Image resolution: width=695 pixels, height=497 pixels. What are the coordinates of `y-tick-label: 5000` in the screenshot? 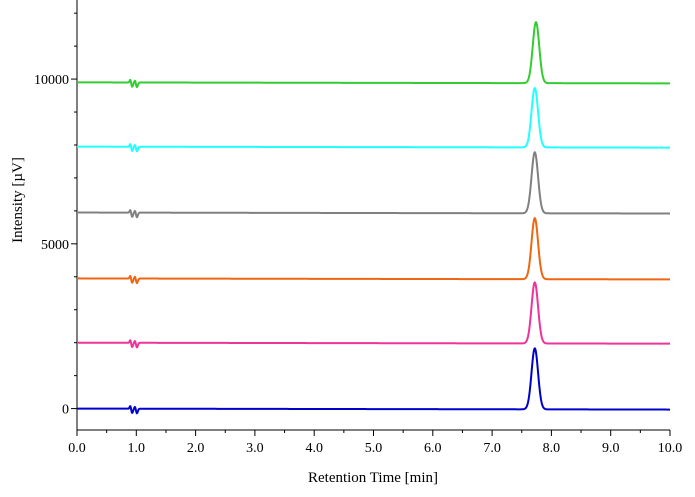 It's located at (55, 245).